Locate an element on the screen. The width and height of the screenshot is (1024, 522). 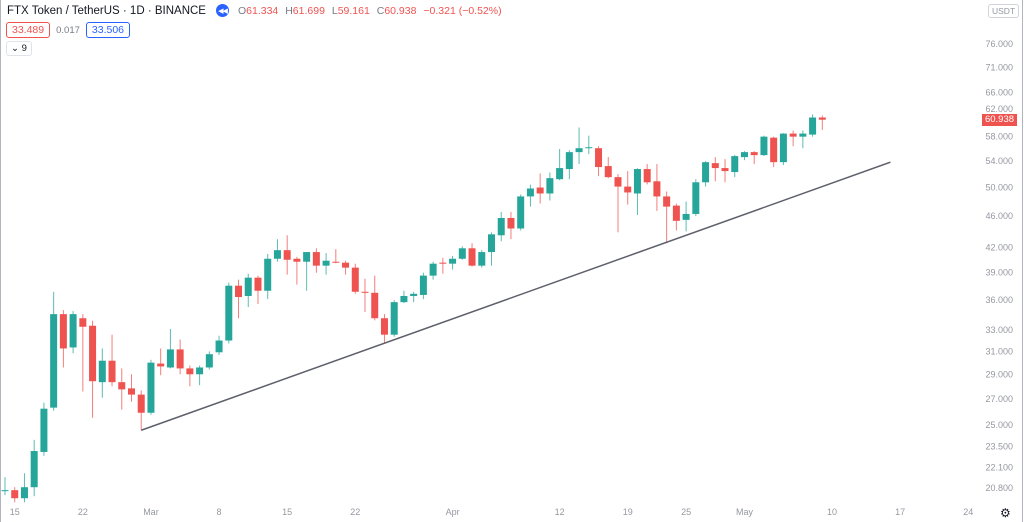
price-label: 50.000 is located at coordinates (999, 188).